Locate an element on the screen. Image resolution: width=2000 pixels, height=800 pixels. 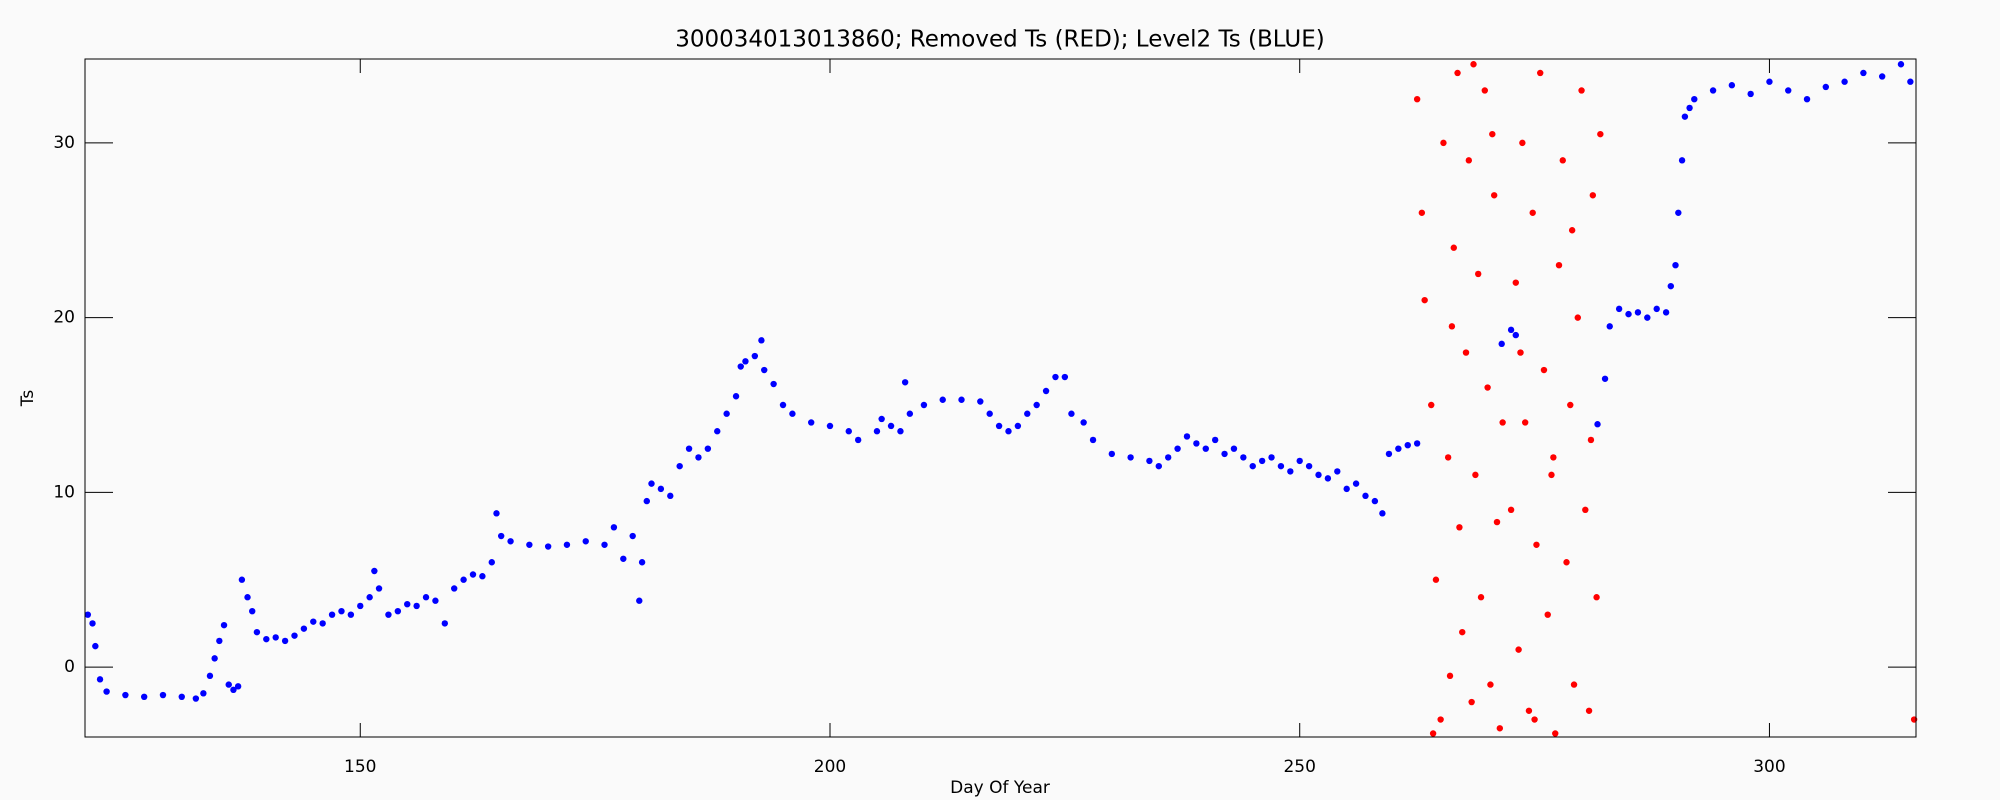
y-tick-label: 30 is located at coordinates (64, 143).